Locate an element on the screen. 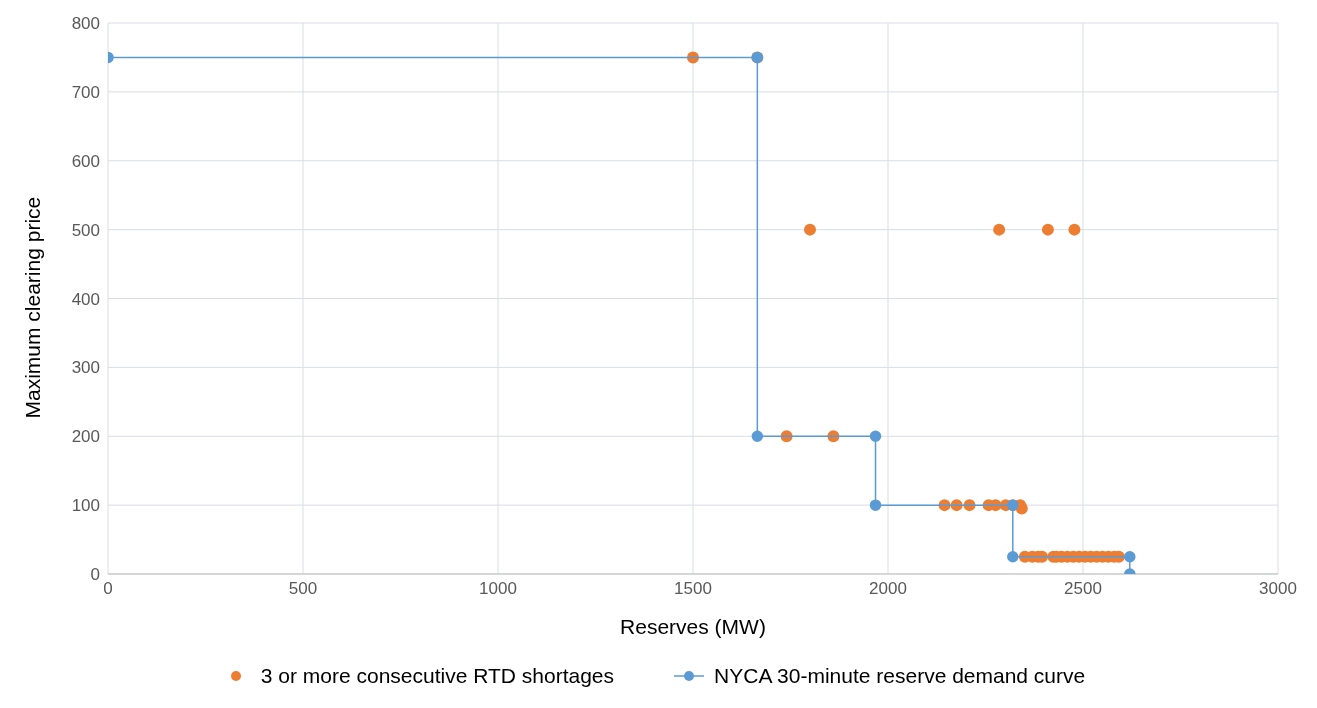  y-tick-label: 400 is located at coordinates (85, 299).